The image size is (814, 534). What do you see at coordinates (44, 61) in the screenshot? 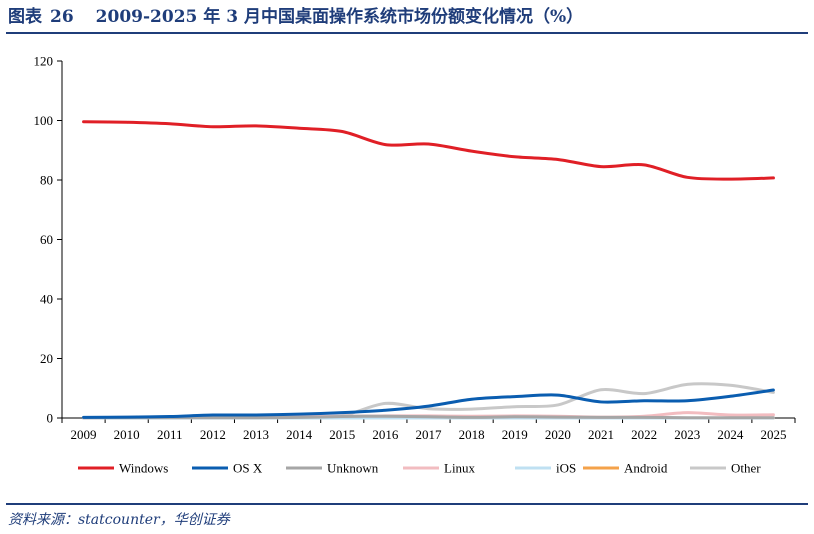
I see `y-tick-label: 120` at bounding box center [44, 61].